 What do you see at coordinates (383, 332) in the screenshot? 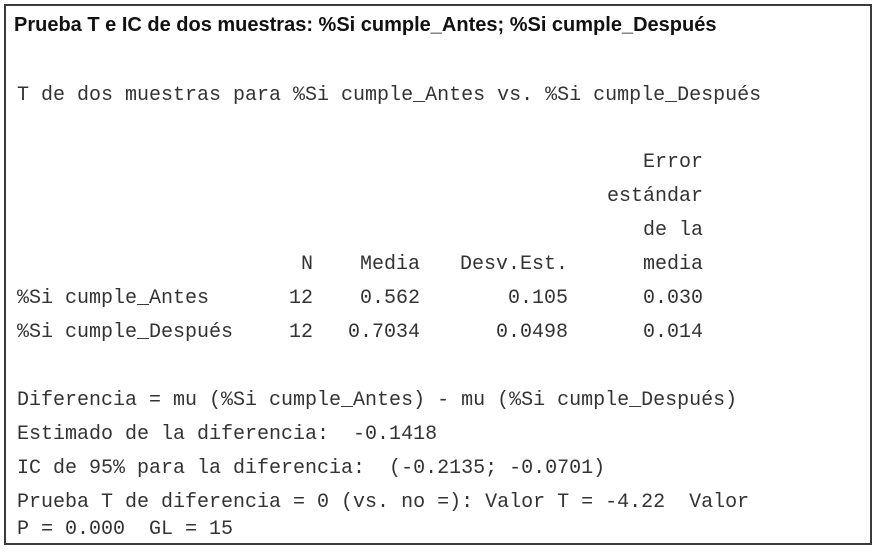
I see `row-despues-media: 0.7034` at bounding box center [383, 332].